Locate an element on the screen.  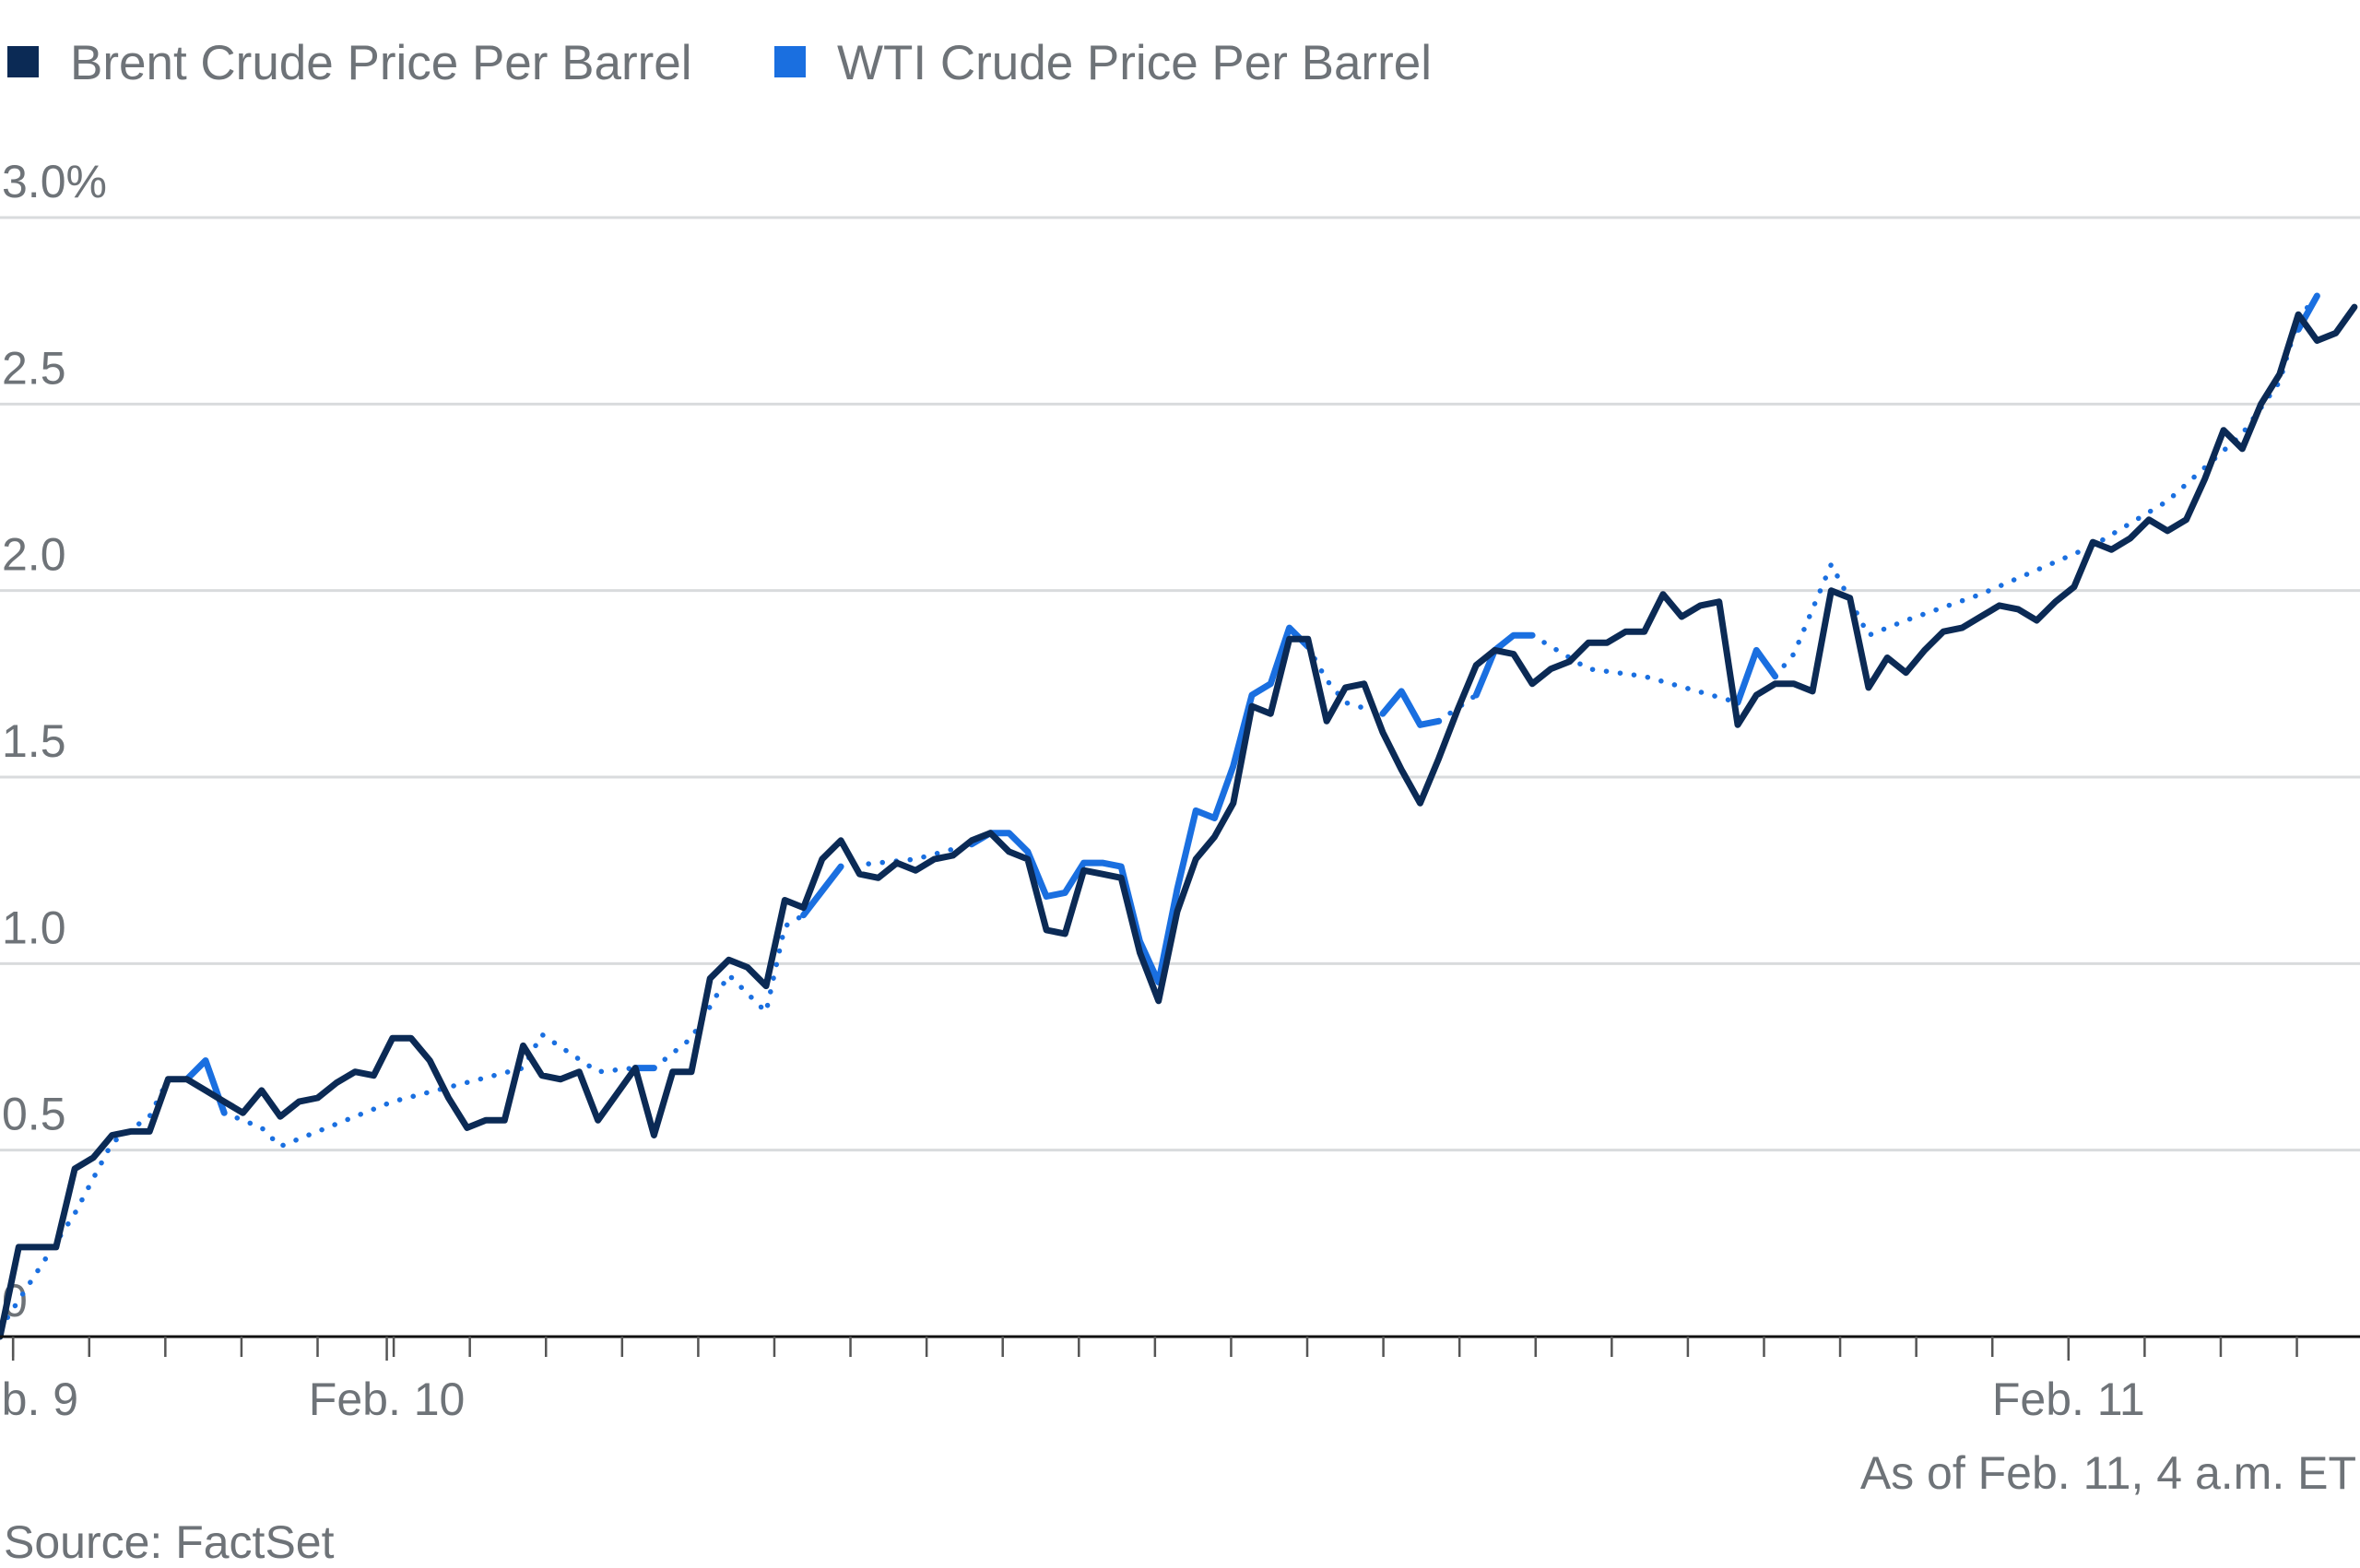
y-tick-label: 1.0 is located at coordinates (34, 927).